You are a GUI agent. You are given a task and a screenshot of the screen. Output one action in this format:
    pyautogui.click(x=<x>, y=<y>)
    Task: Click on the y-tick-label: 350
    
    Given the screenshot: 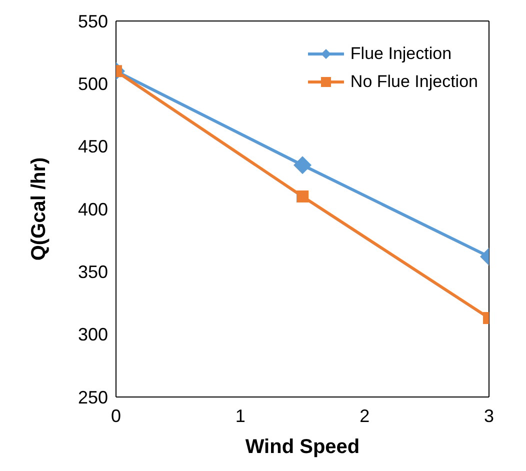 What is the action you would take?
    pyautogui.click(x=93, y=272)
    